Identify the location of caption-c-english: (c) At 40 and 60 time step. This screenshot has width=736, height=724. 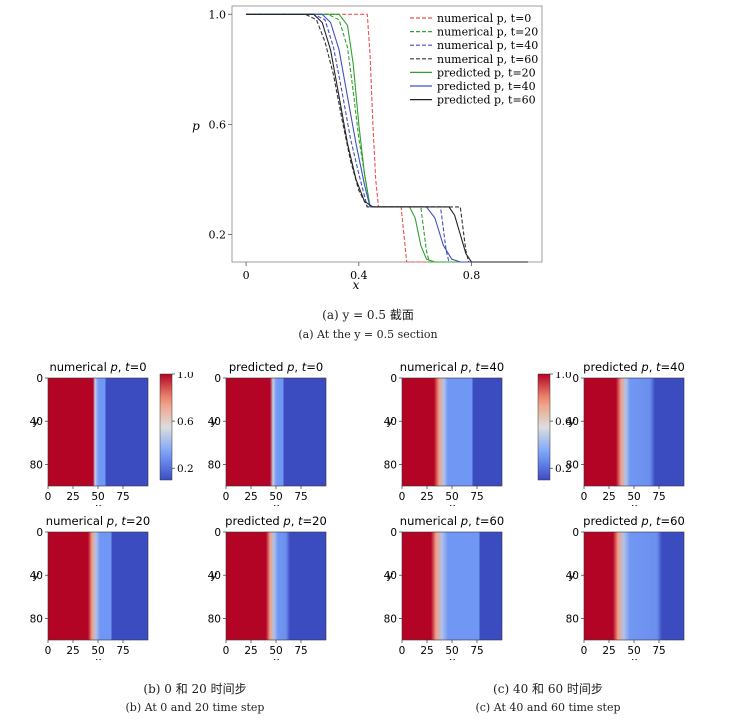
(548, 707).